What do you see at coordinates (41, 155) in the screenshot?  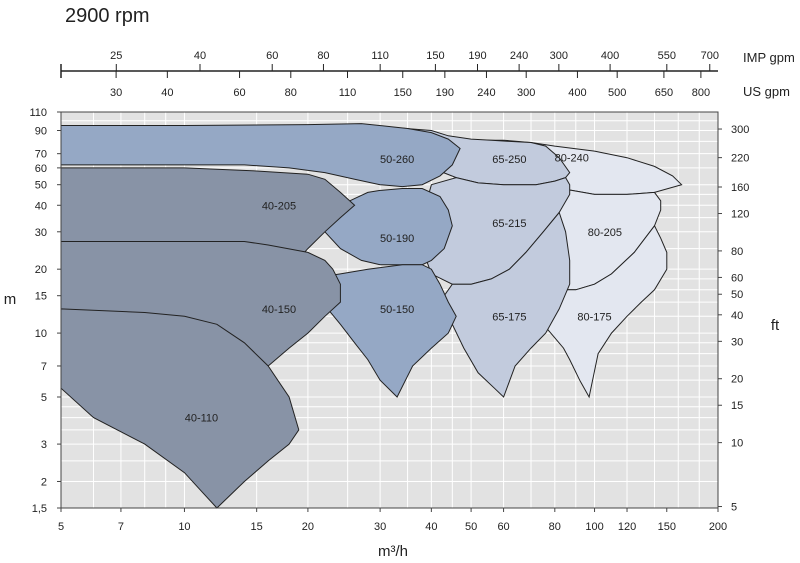 I see `y-tick-label: 70` at bounding box center [41, 155].